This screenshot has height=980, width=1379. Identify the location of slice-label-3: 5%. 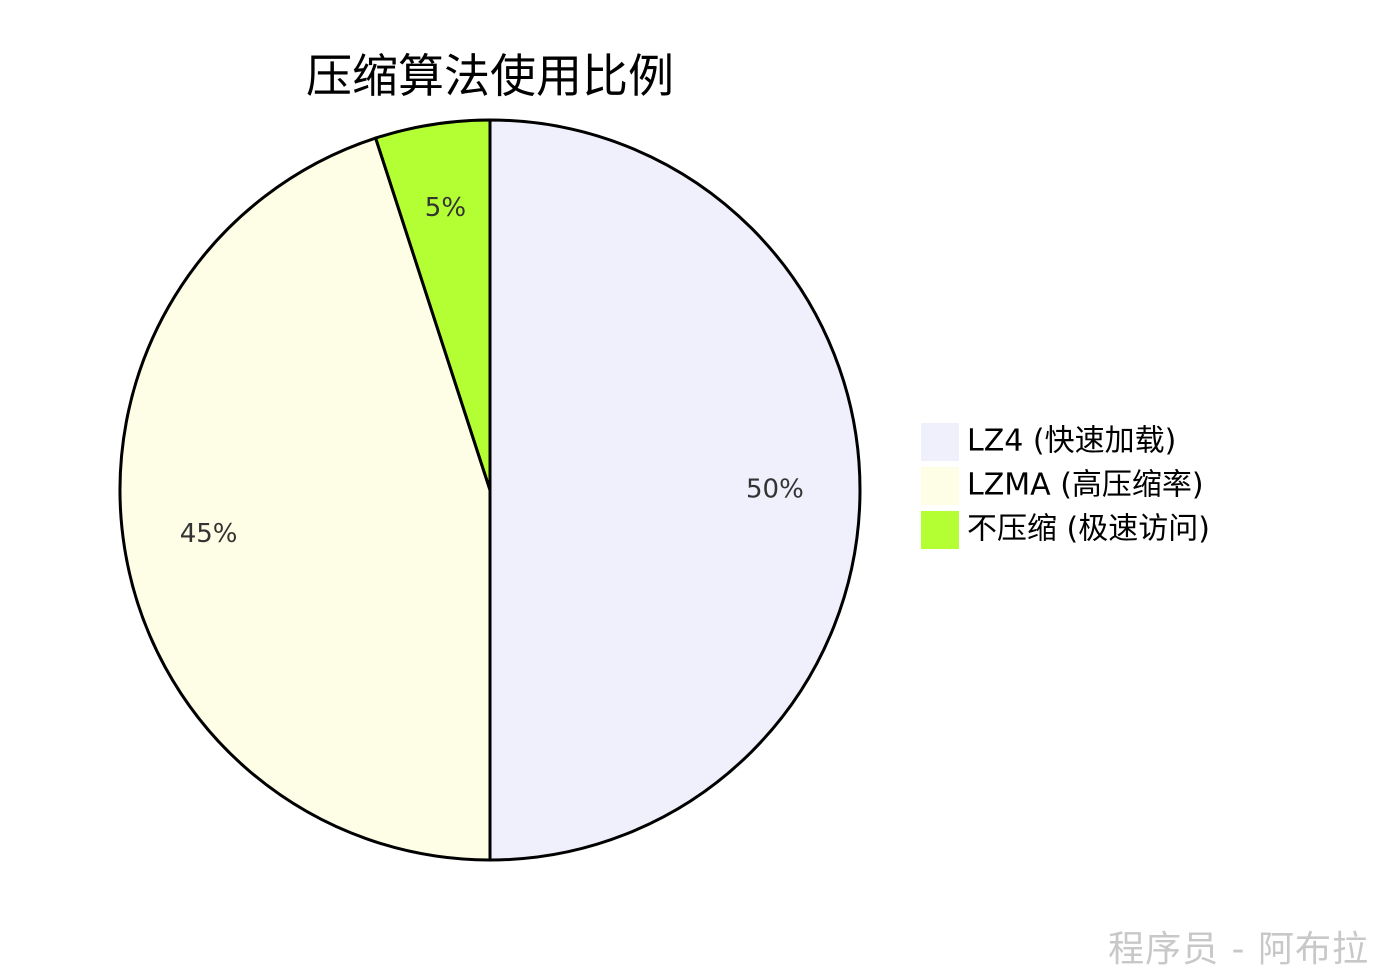
(445, 208).